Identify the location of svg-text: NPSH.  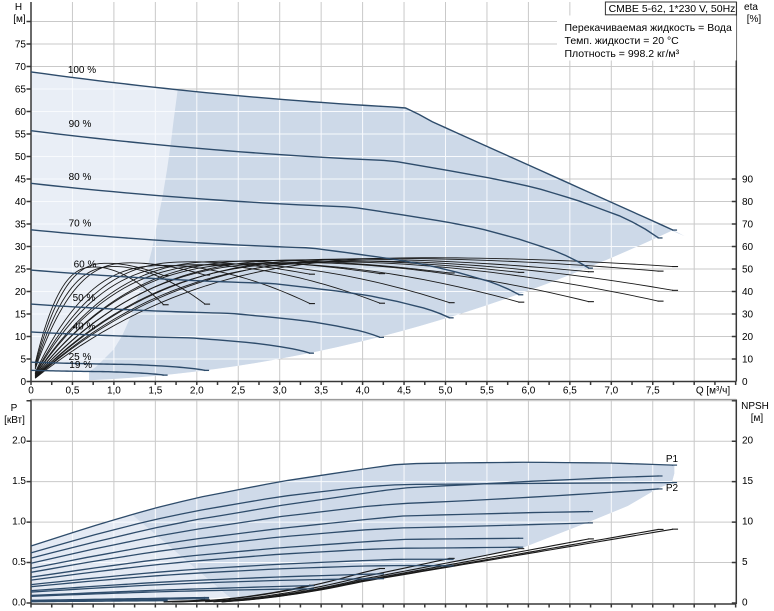
(755, 406).